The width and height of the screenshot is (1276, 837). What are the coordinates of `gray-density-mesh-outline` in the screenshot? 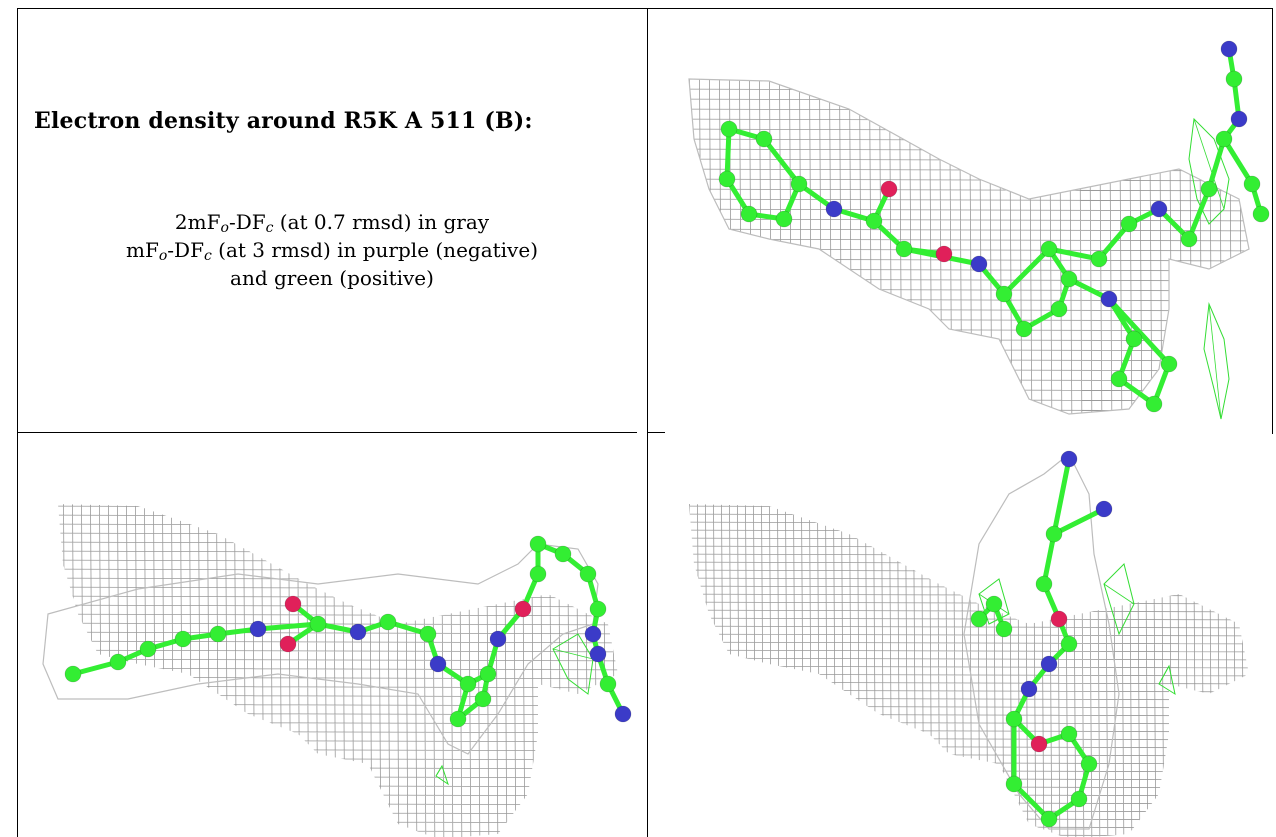 It's located at (320, 649).